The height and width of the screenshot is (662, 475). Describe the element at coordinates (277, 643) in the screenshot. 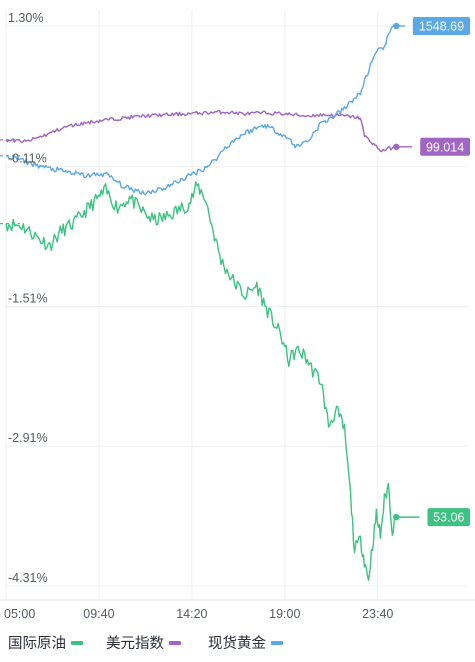

I see `legend-swatch-gold` at that location.